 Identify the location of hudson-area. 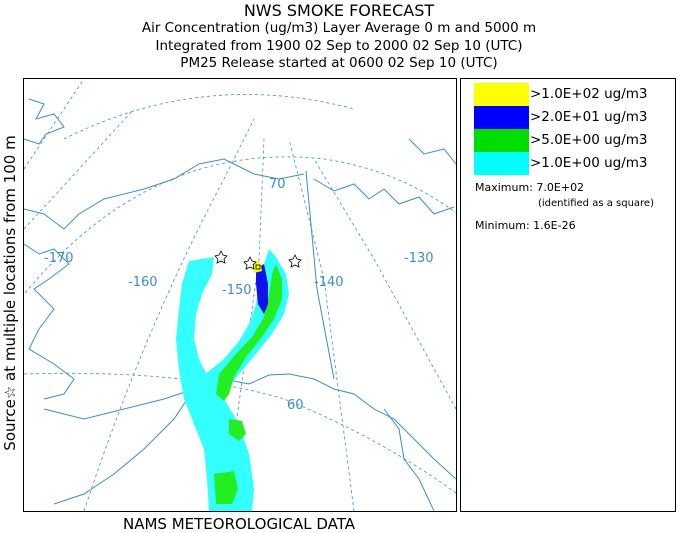
(432, 151).